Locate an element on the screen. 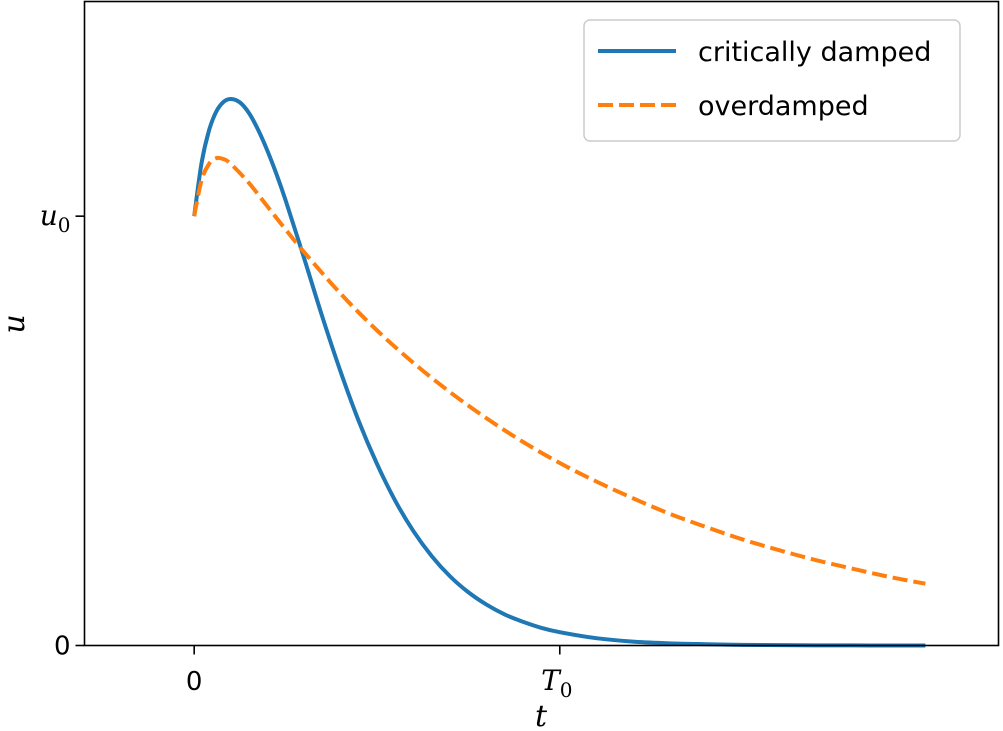 This screenshot has width=1003, height=731. x-axis-label: t is located at coordinates (541, 715).